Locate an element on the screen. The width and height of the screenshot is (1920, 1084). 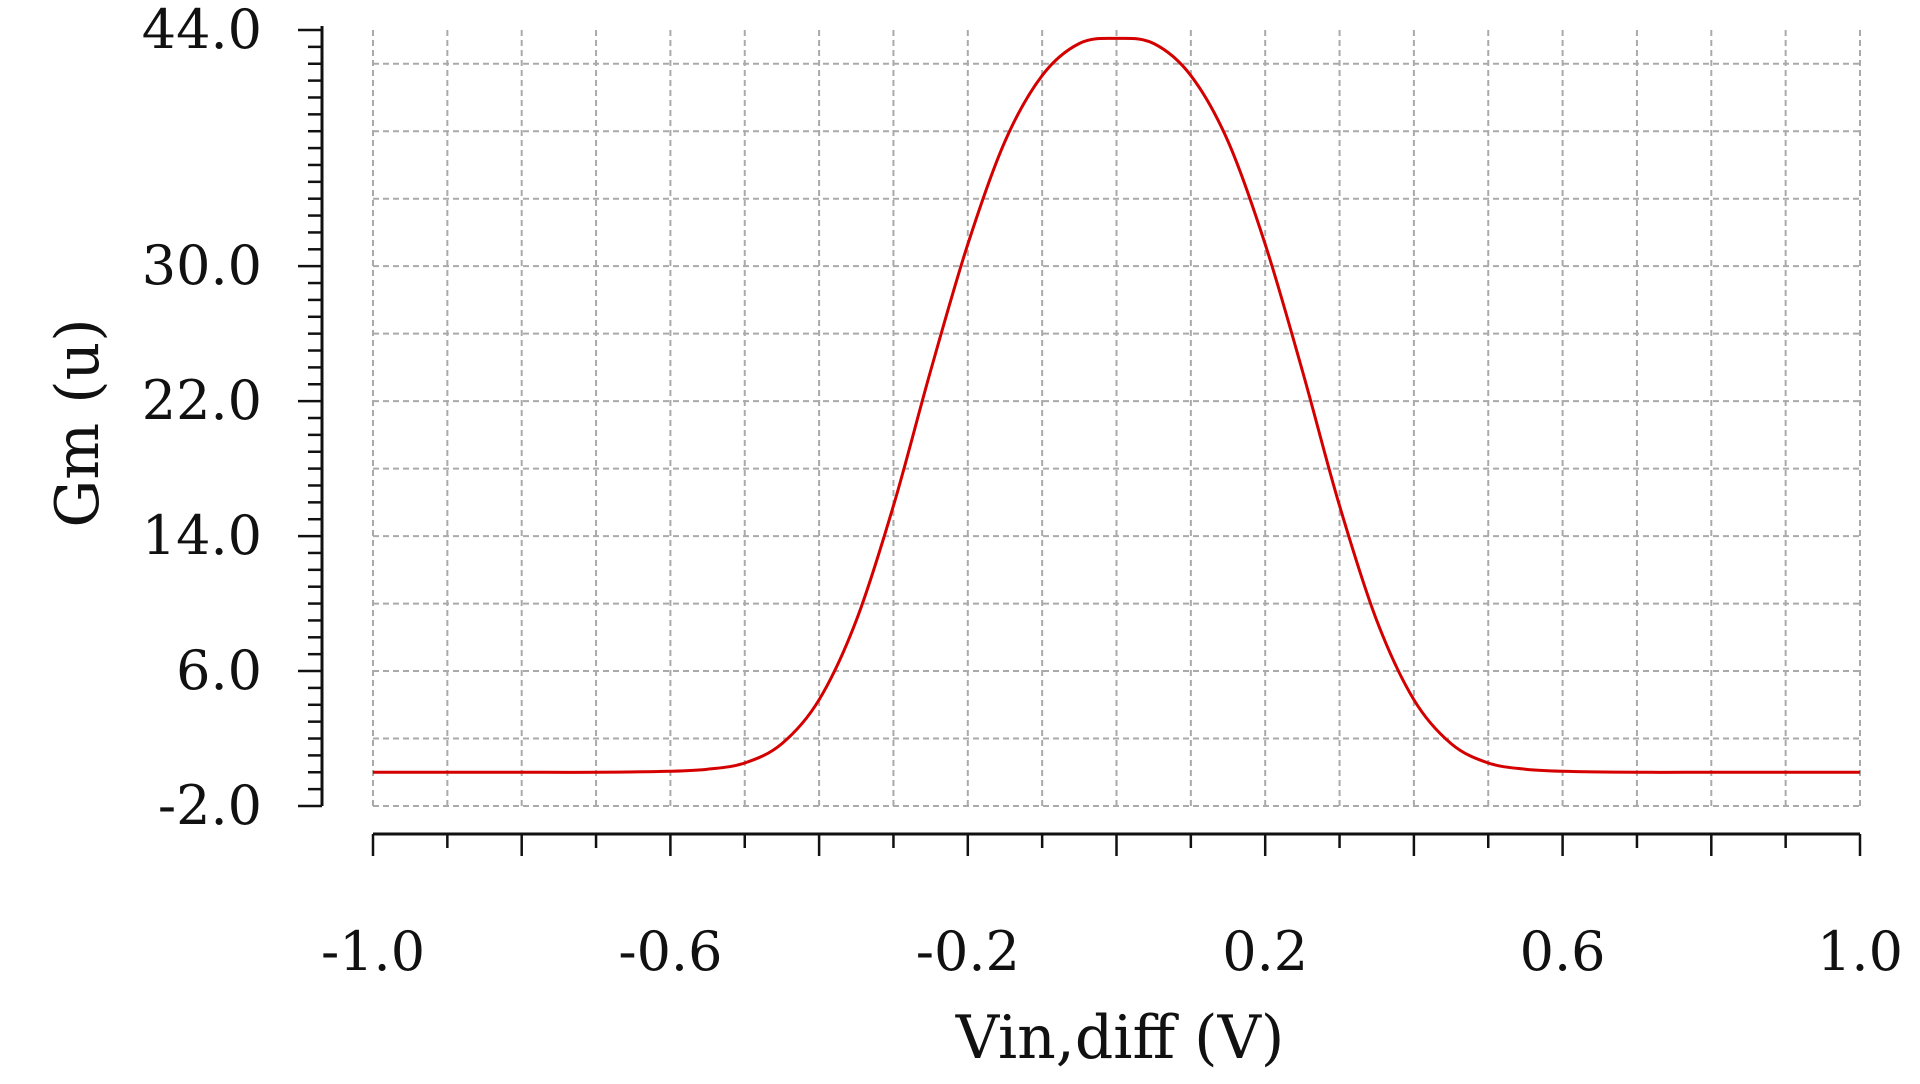
x-tick-label: -0.6 is located at coordinates (670, 951).